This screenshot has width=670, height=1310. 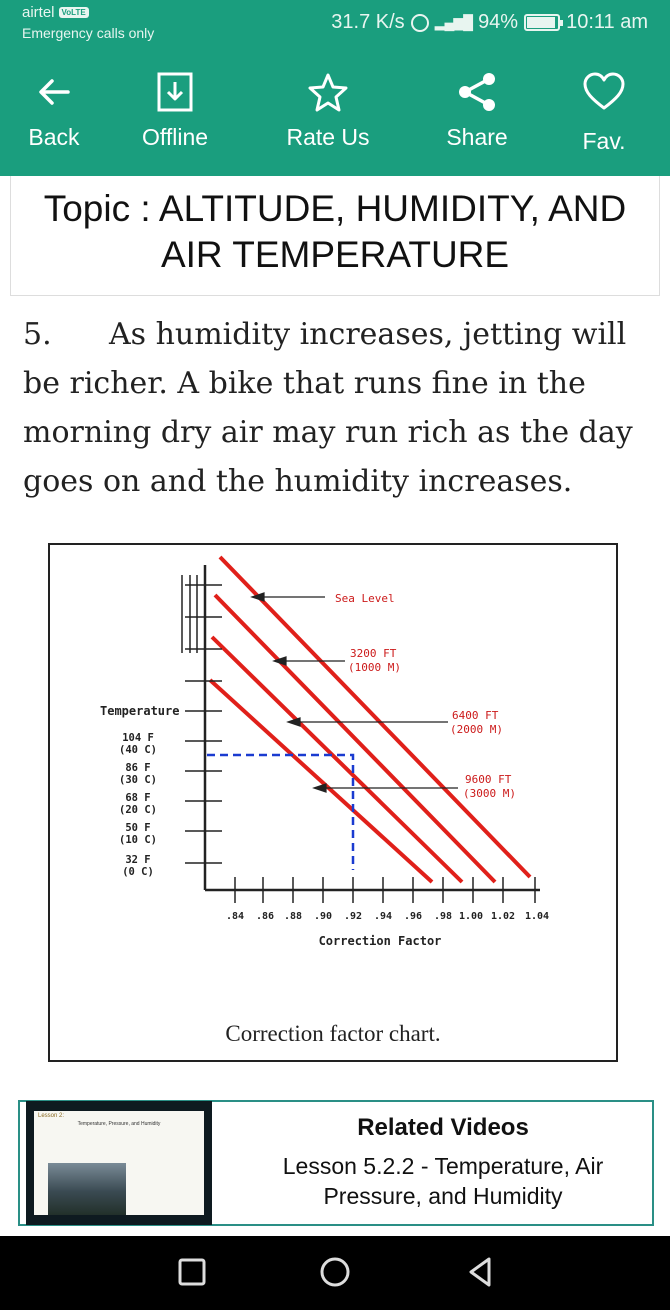 What do you see at coordinates (604, 141) in the screenshot?
I see `favorite-label: Fav.` at bounding box center [604, 141].